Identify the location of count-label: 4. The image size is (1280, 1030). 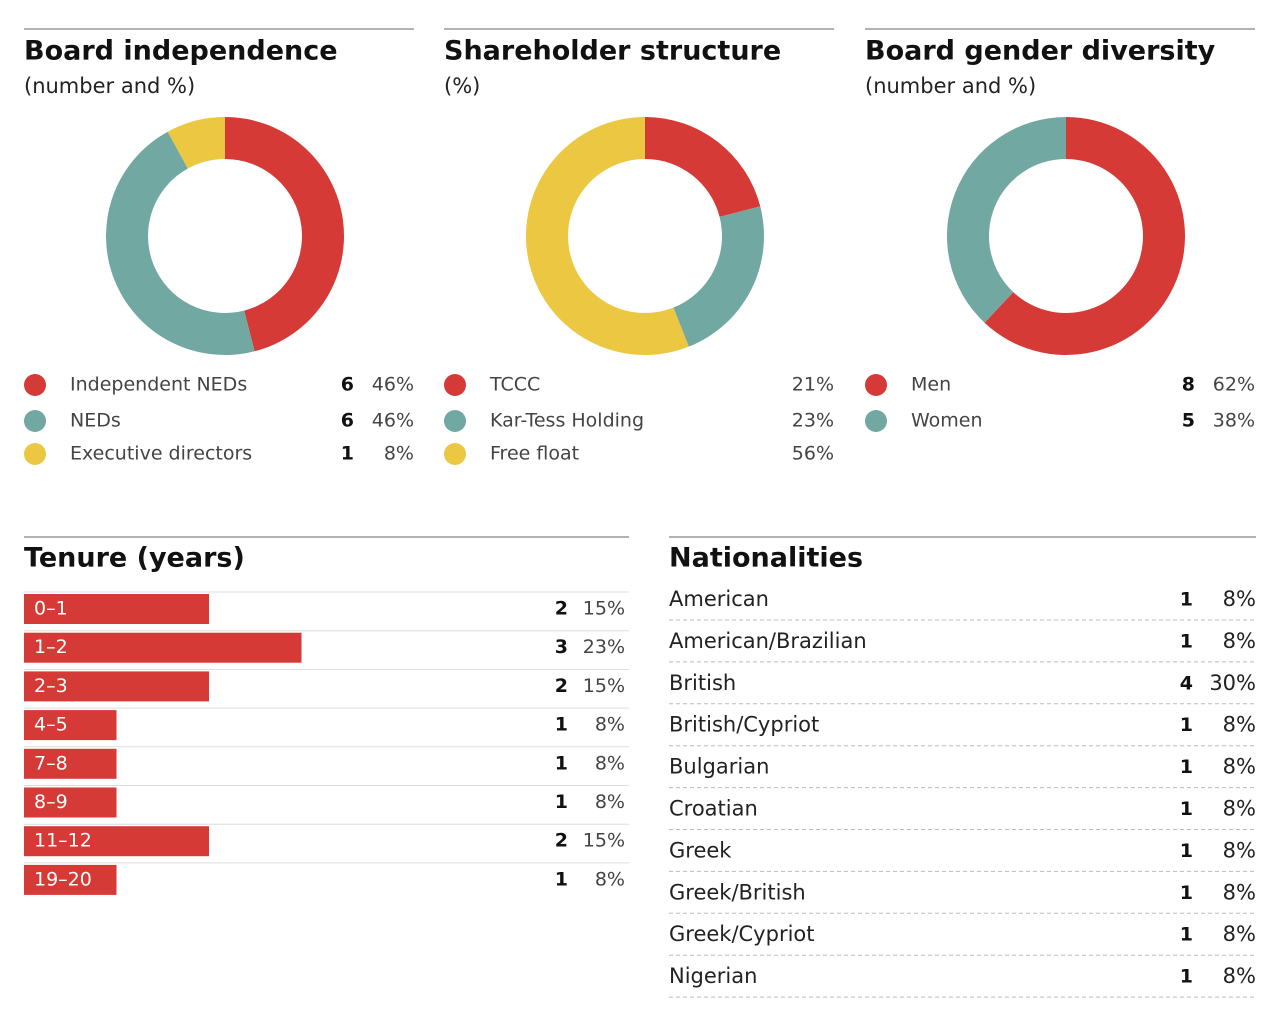
(1186, 683).